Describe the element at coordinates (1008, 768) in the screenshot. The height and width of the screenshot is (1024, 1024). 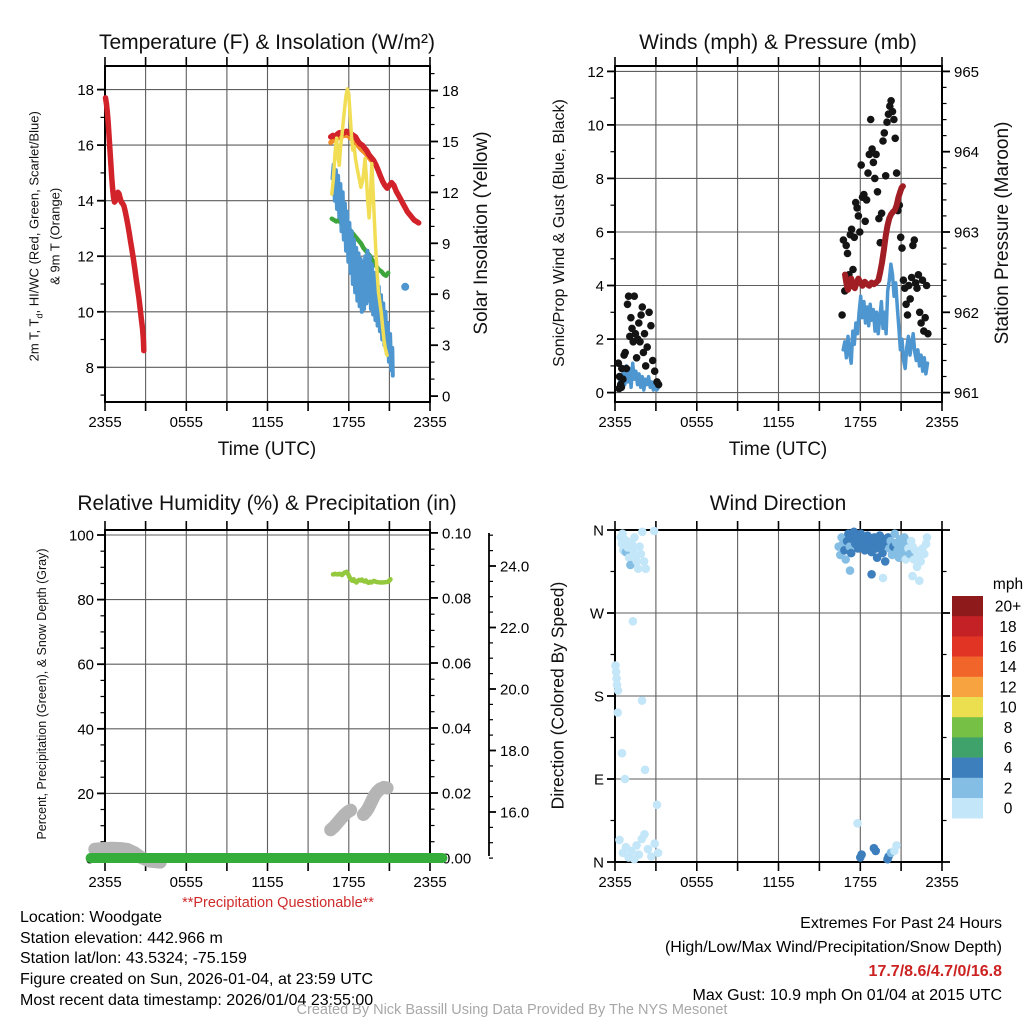
I see `svg-text: 4` at that location.